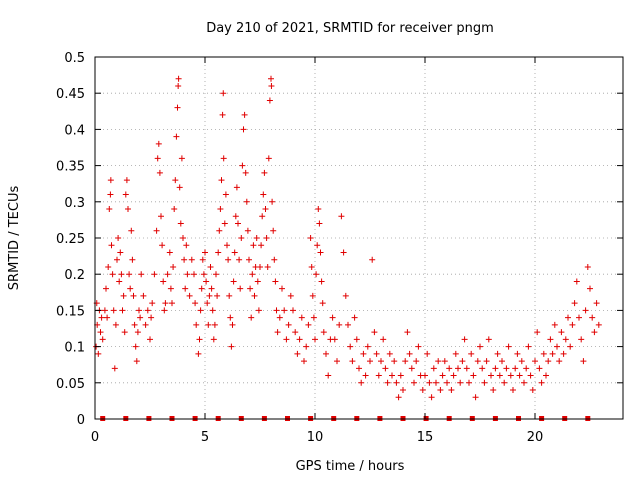 The height and width of the screenshot is (480, 640). I want to click on y-tick-label: 0.3, so click(74, 203).